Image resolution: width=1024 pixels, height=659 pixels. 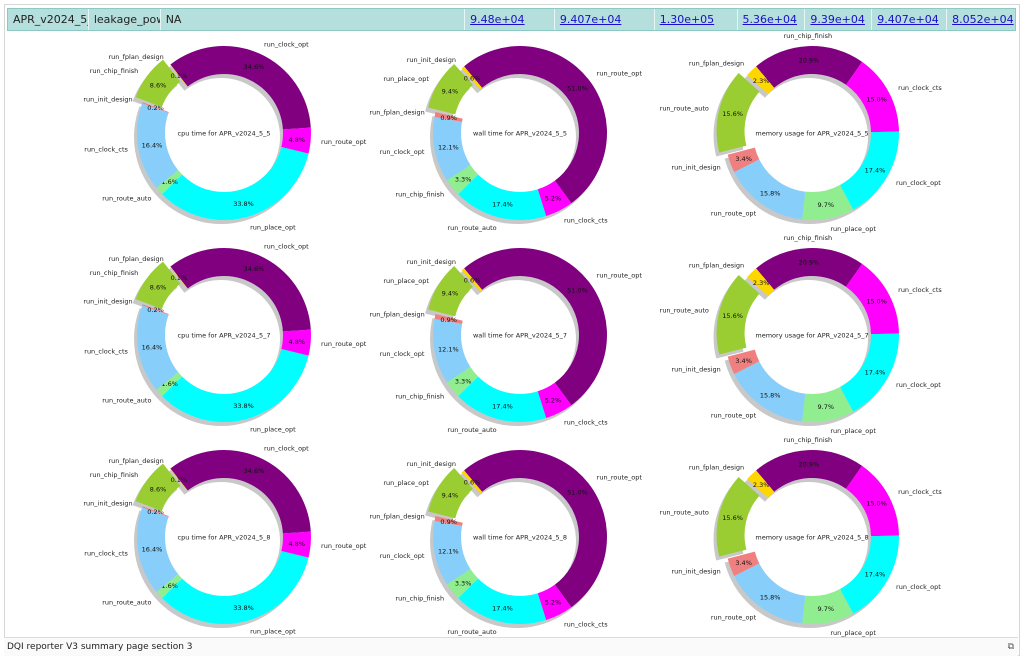 I want to click on chart-title: cpu time for APR_v2024_5_7, so click(x=224, y=336).